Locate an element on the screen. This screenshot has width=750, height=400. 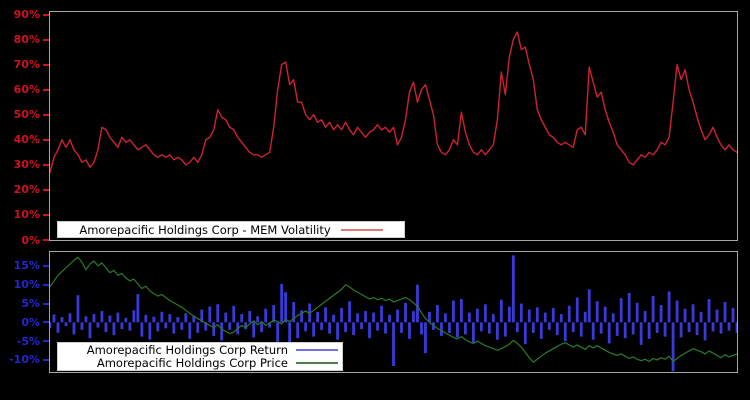
y-tick-label: 90% is located at coordinates (26, 14).